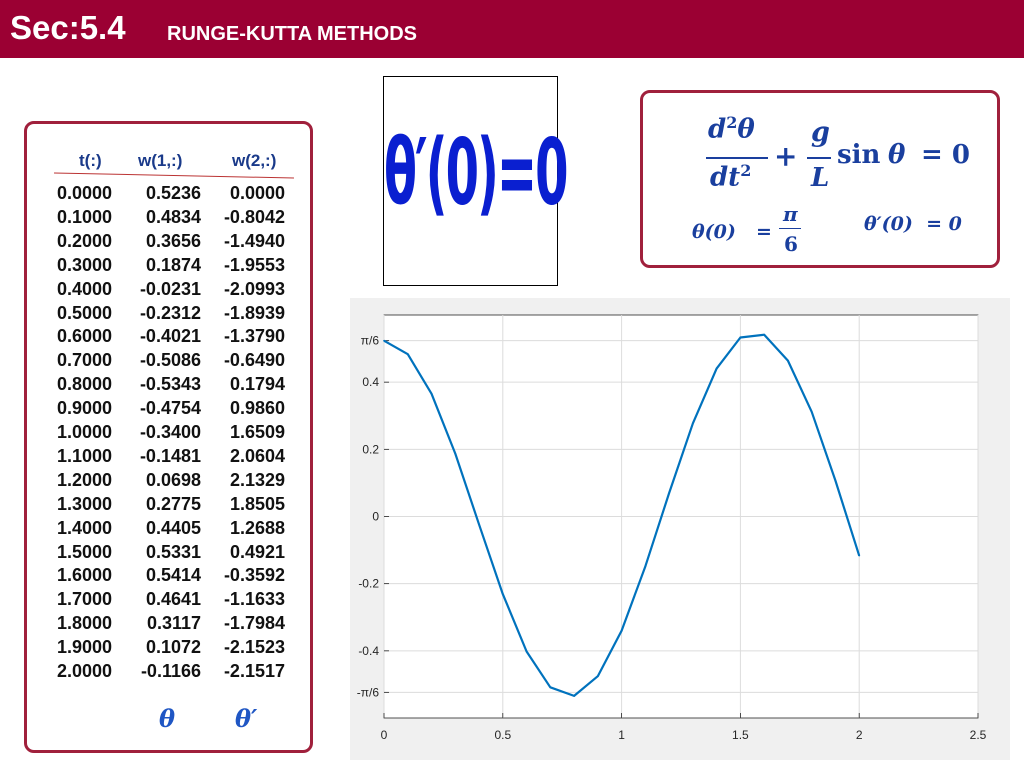 This screenshot has width=1024, height=768. Describe the element at coordinates (168, 577) in the screenshot. I see `table-row: 1.6000 0.5414 -0.3592` at that location.